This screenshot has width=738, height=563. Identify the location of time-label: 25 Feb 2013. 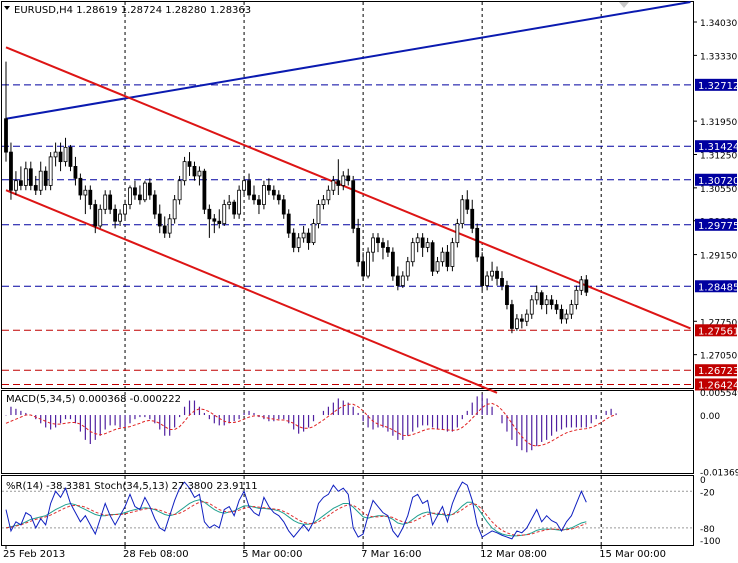
(34, 554).